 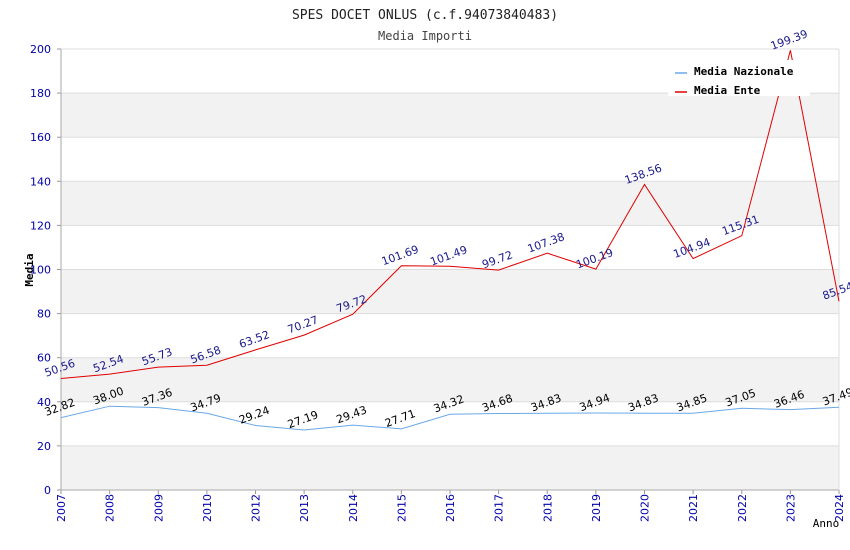 I want to click on y-tick-label: 140, so click(x=40, y=181).